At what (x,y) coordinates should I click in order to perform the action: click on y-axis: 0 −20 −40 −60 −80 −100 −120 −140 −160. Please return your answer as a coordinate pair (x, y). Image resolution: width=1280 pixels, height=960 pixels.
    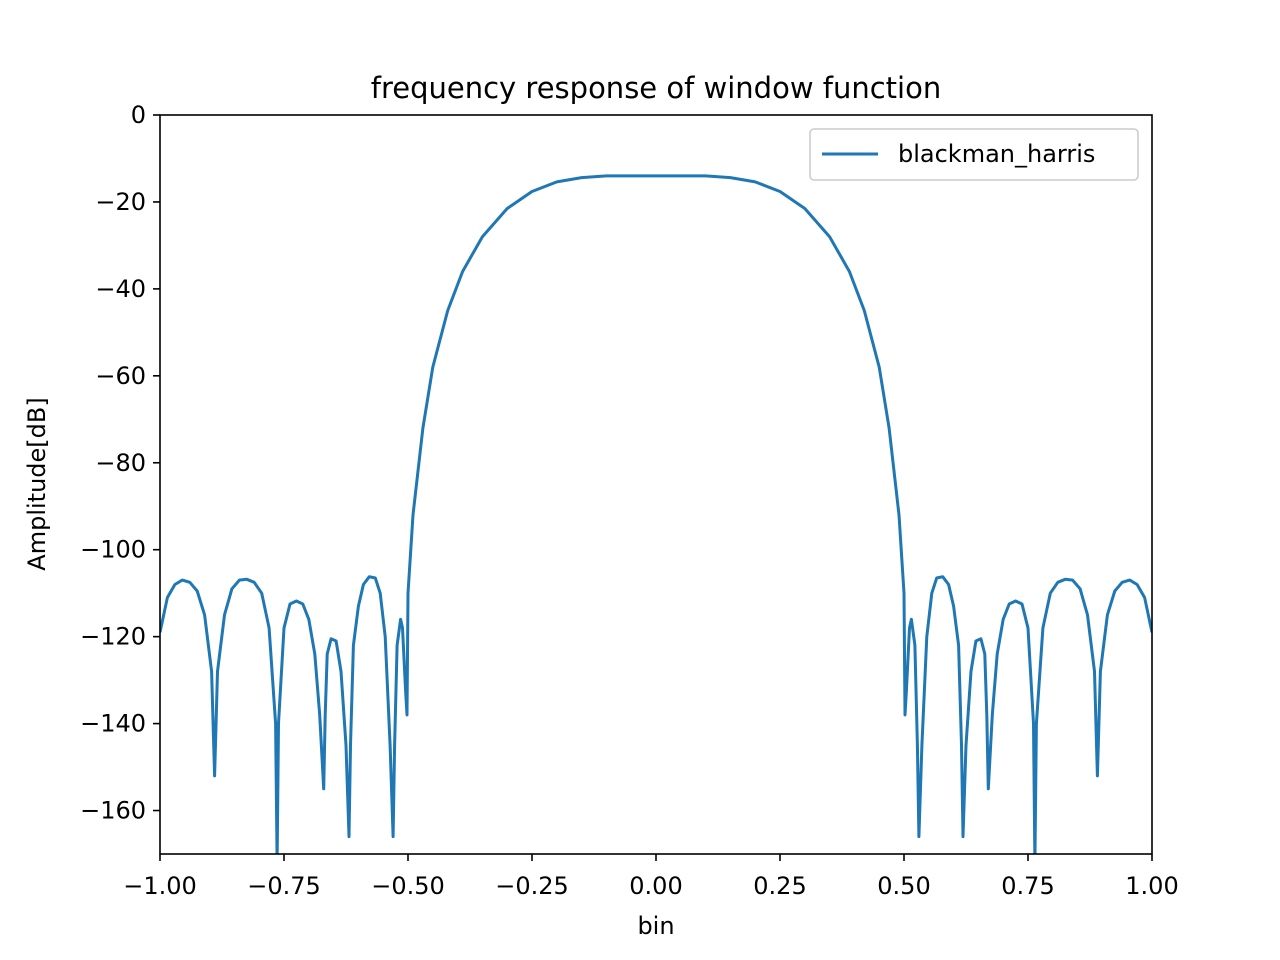
    Looking at the image, I should click on (120, 463).